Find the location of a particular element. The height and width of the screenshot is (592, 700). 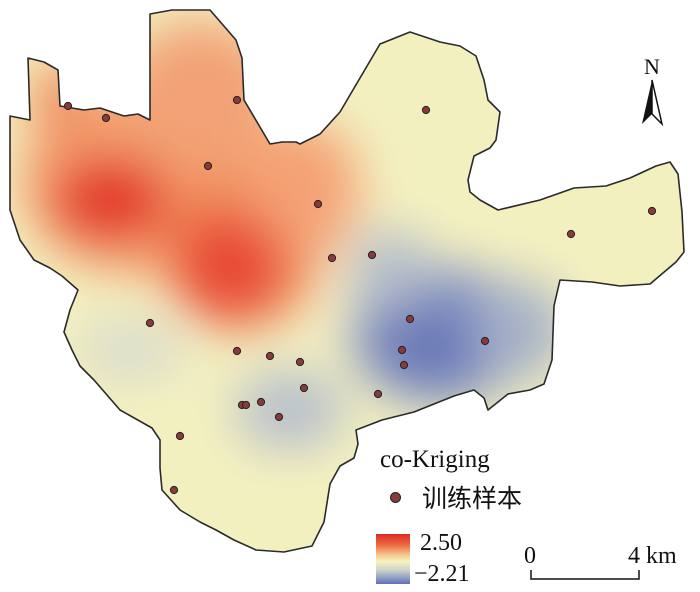

sample-point-icon is located at coordinates (395, 497).